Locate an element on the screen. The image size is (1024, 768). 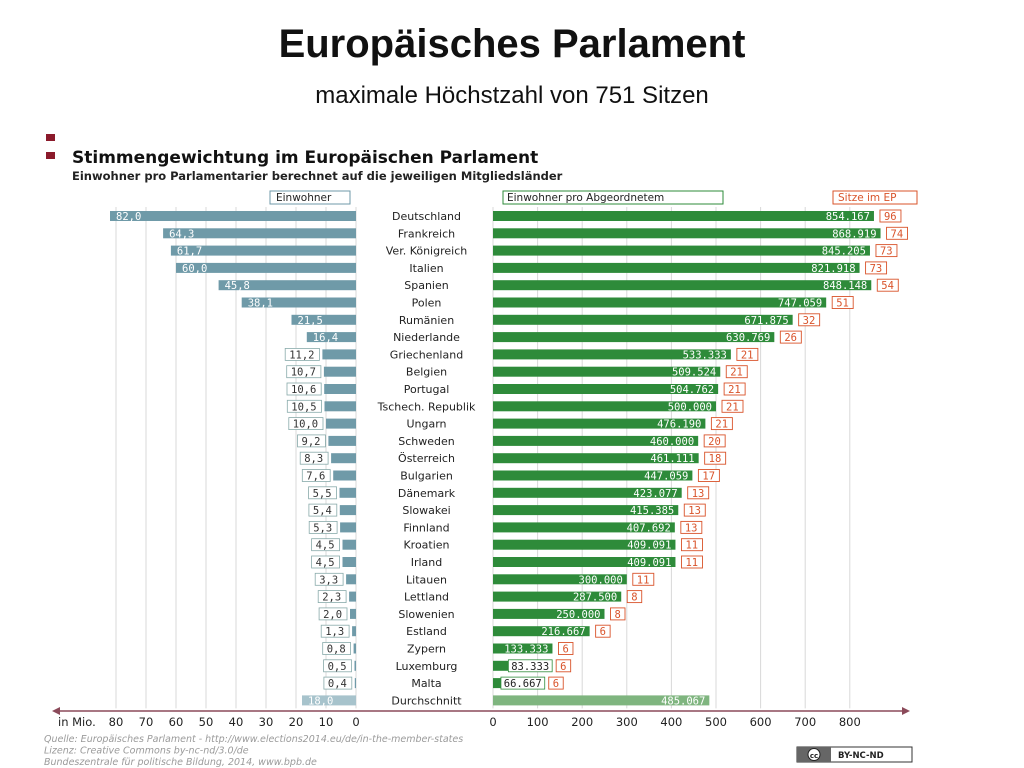
left-axis-tick: 0 is located at coordinates (355, 722).